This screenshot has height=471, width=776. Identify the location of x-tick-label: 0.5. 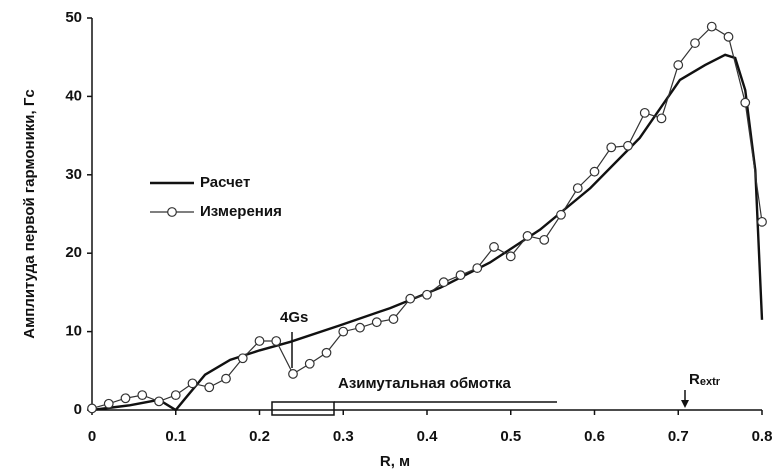
(510, 436).